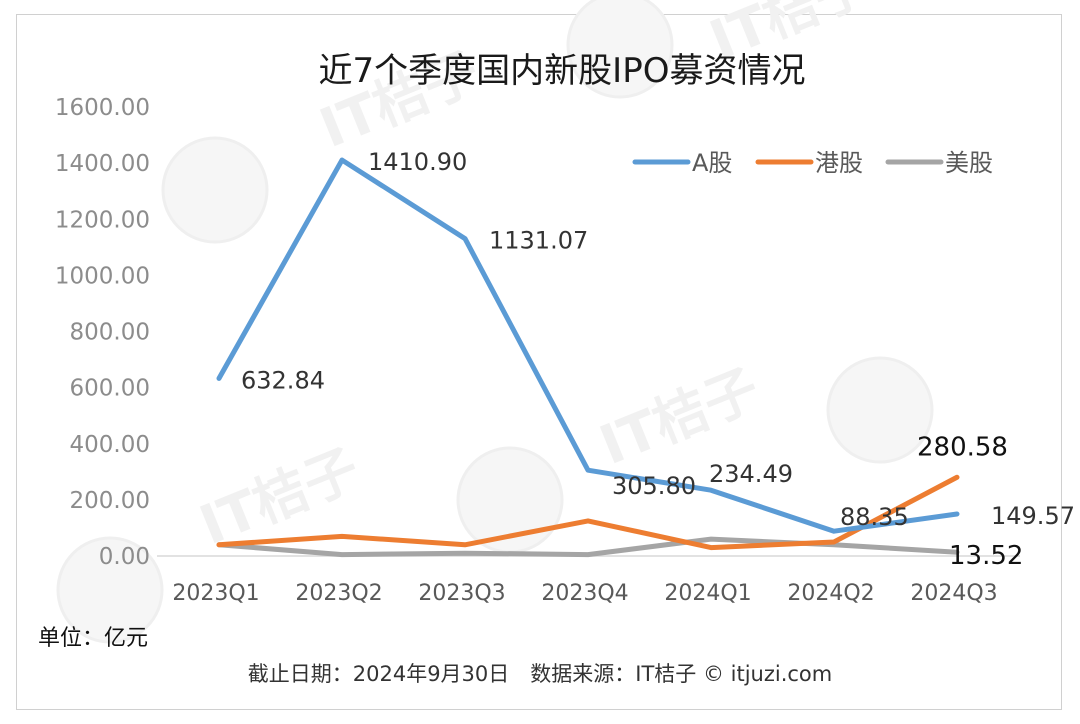 The width and height of the screenshot is (1080, 724). I want to click on y-tick-label: 800.00, so click(110, 333).